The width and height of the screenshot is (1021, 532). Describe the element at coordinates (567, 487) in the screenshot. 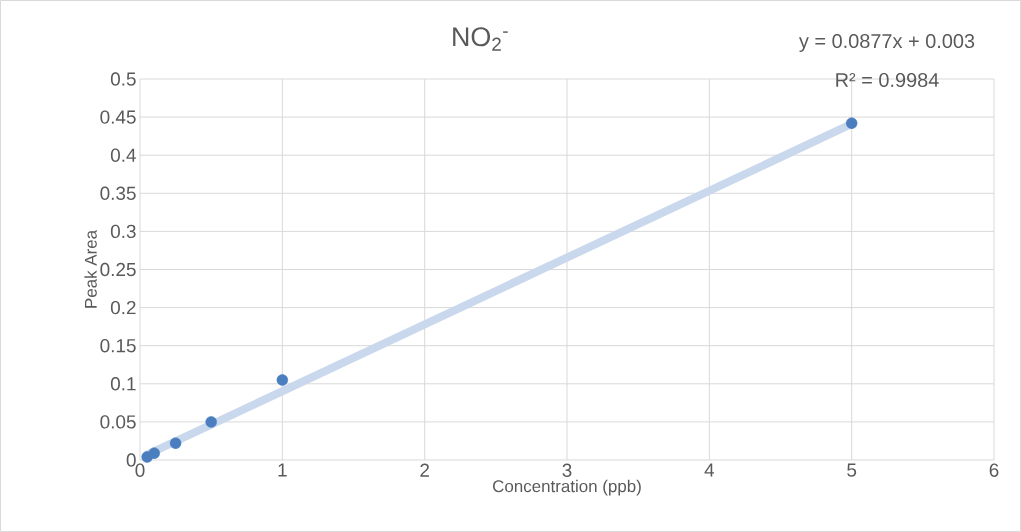

I see `x-axis-title: Concentration (ppb)` at that location.